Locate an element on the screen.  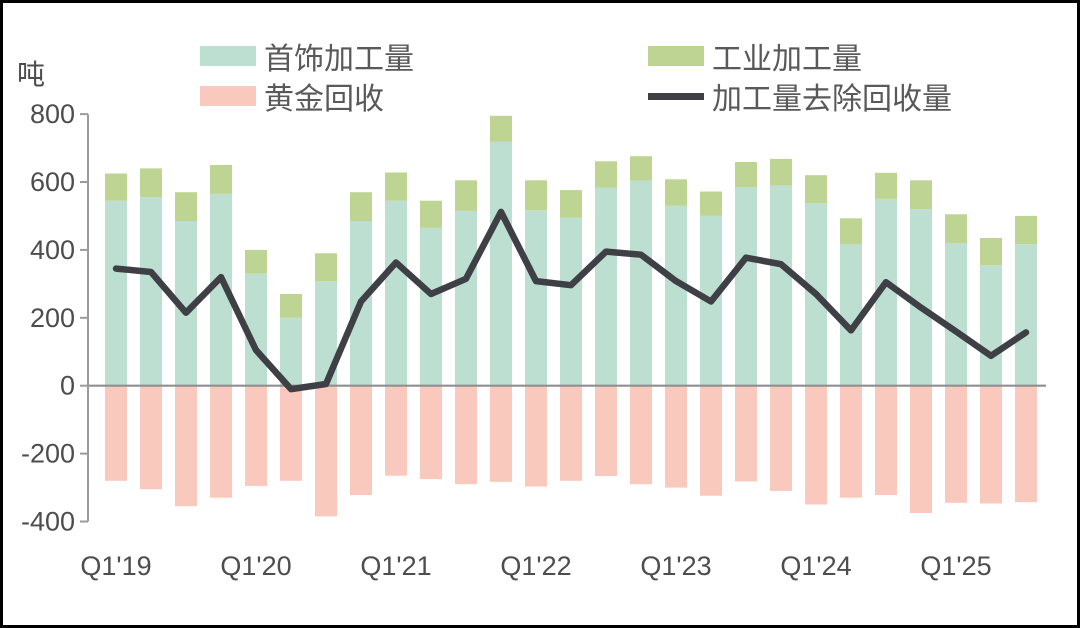
legend-label-industrial: 工业加工量 is located at coordinates (787, 59).